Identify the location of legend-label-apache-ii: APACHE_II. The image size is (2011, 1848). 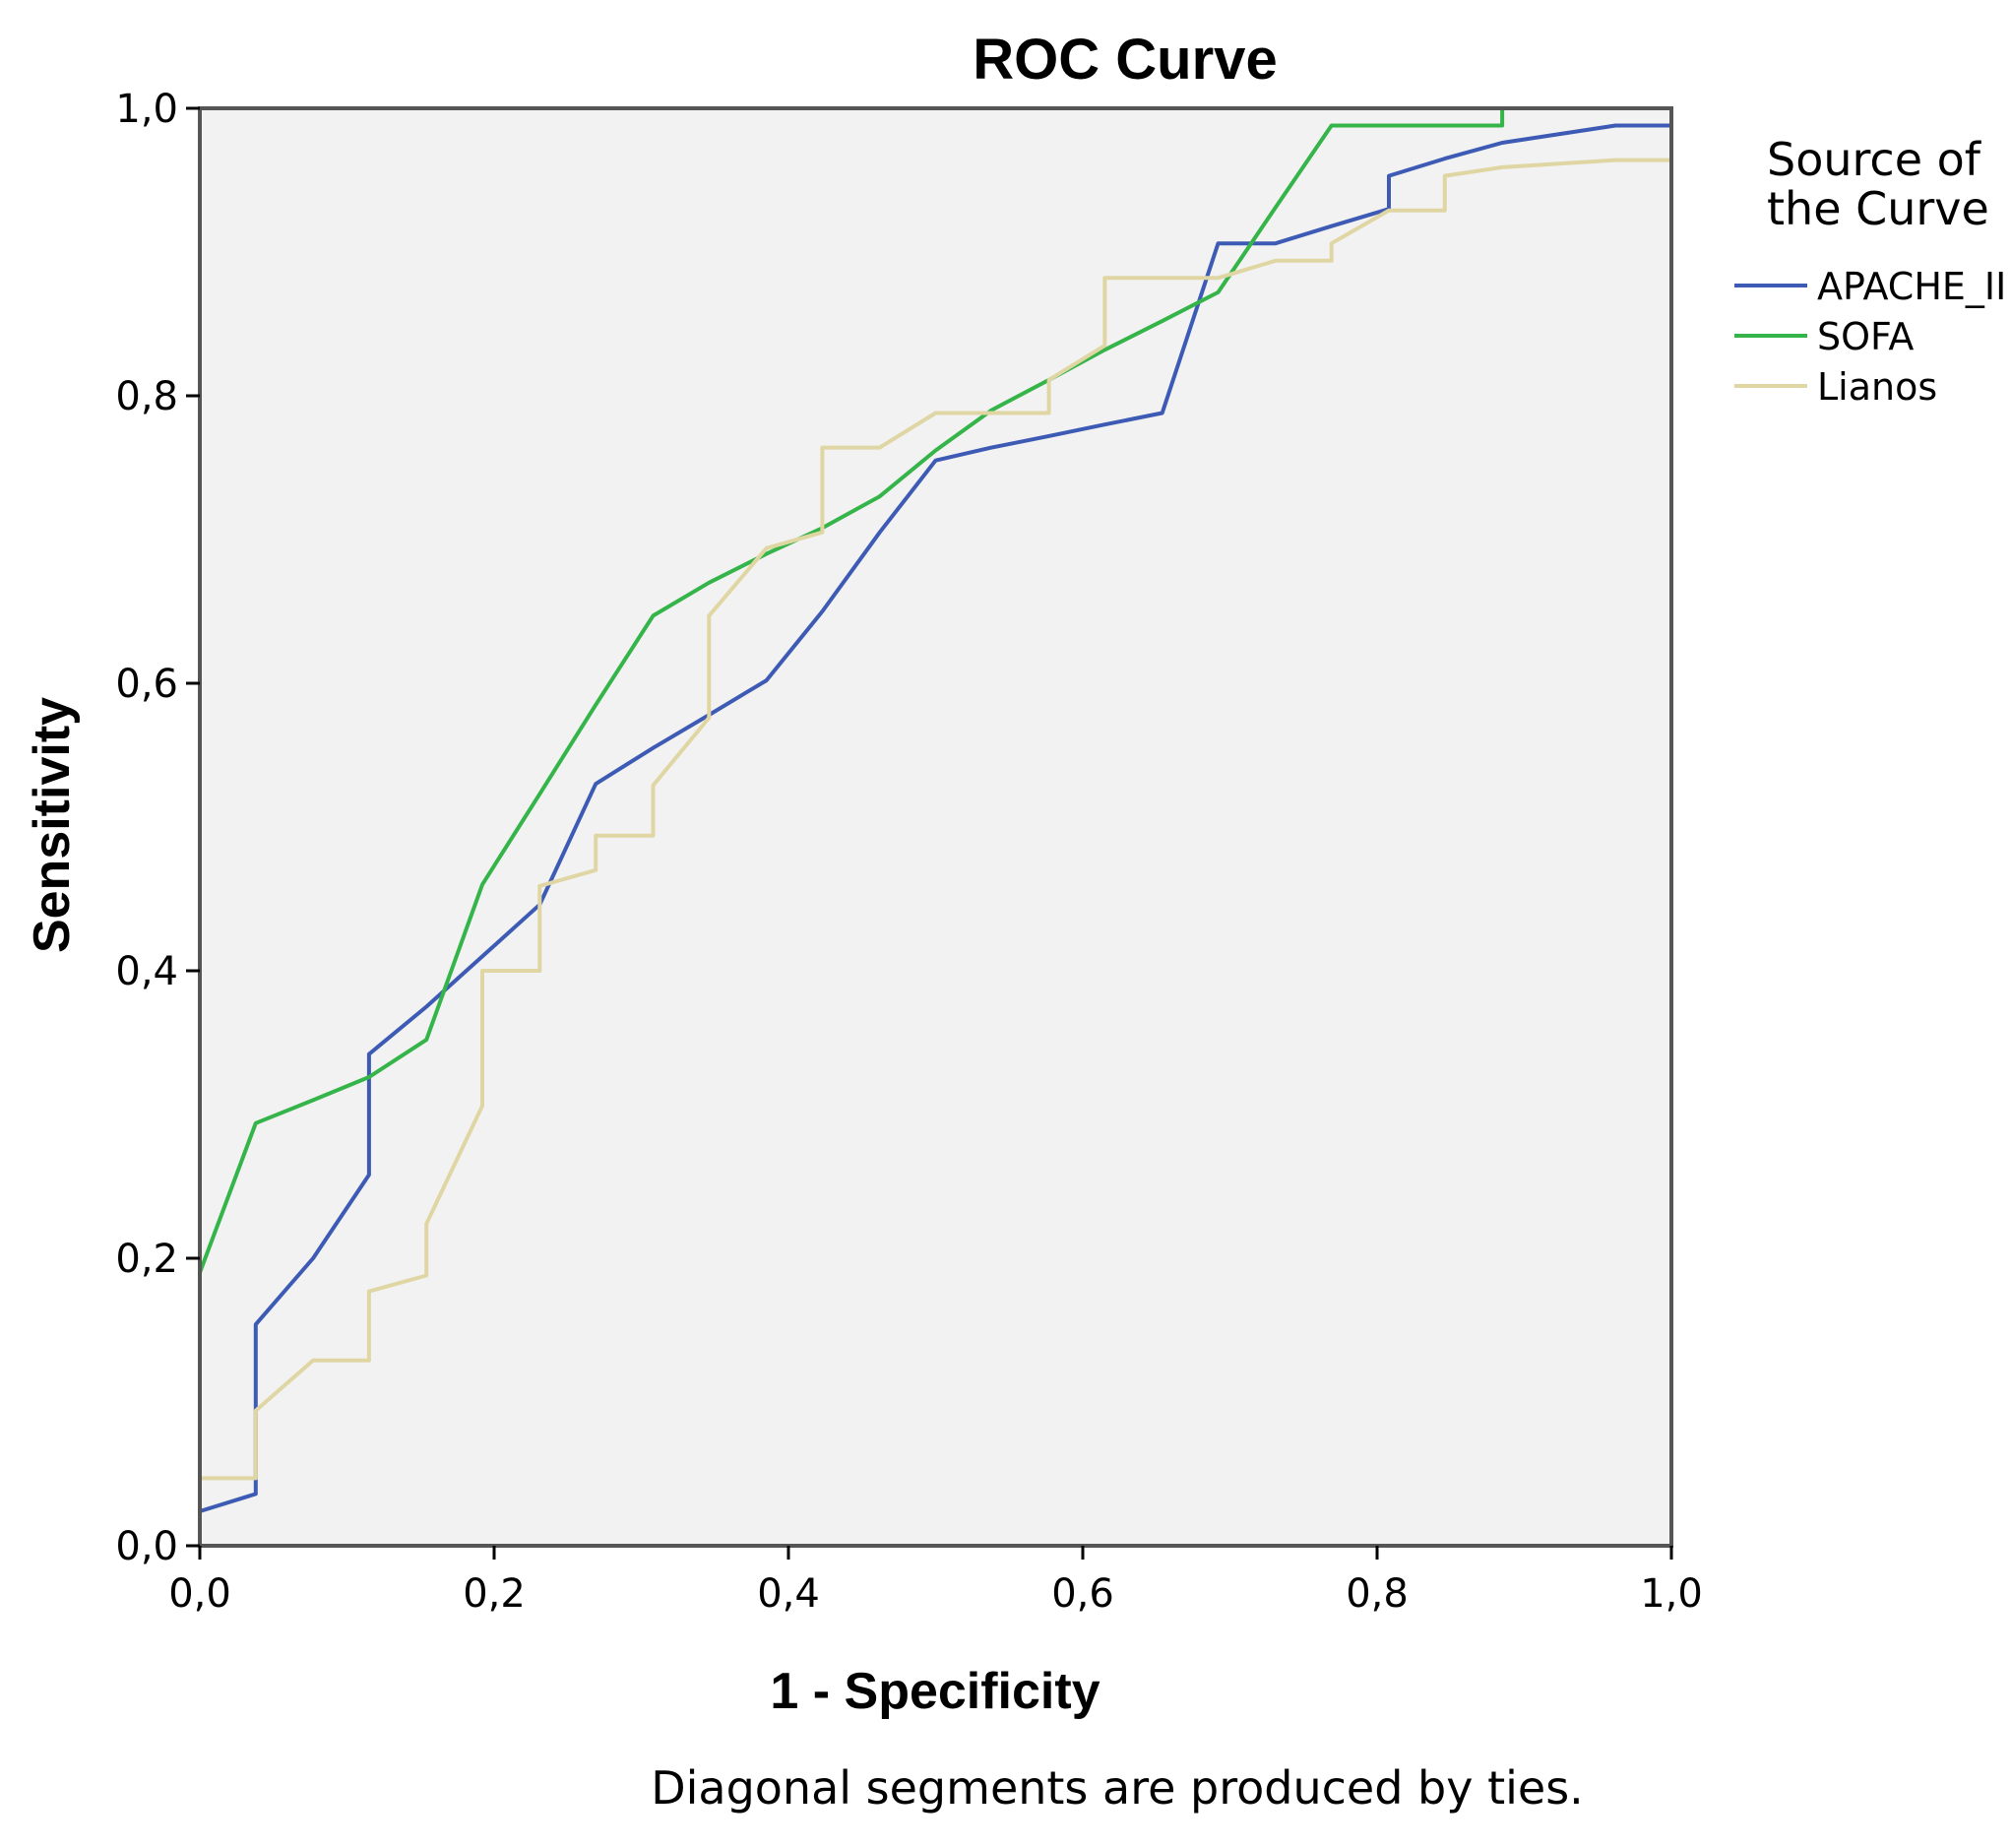
(1911, 286).